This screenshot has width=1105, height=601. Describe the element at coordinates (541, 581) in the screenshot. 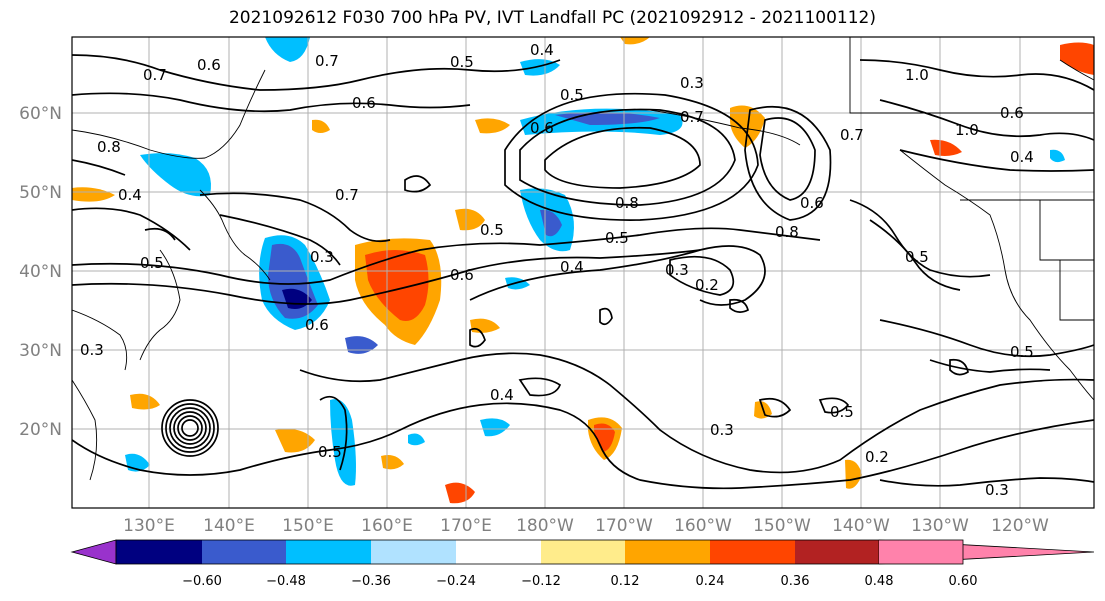

I see `colorbar-tick-label: −0.12` at that location.